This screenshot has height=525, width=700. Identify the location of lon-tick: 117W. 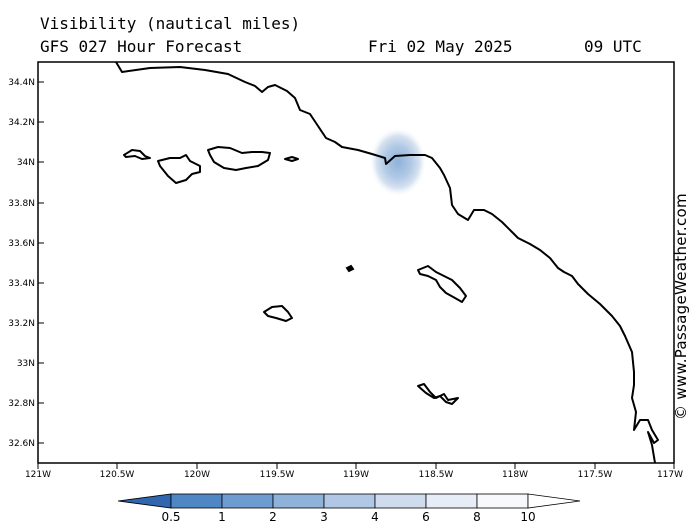
(670, 471).